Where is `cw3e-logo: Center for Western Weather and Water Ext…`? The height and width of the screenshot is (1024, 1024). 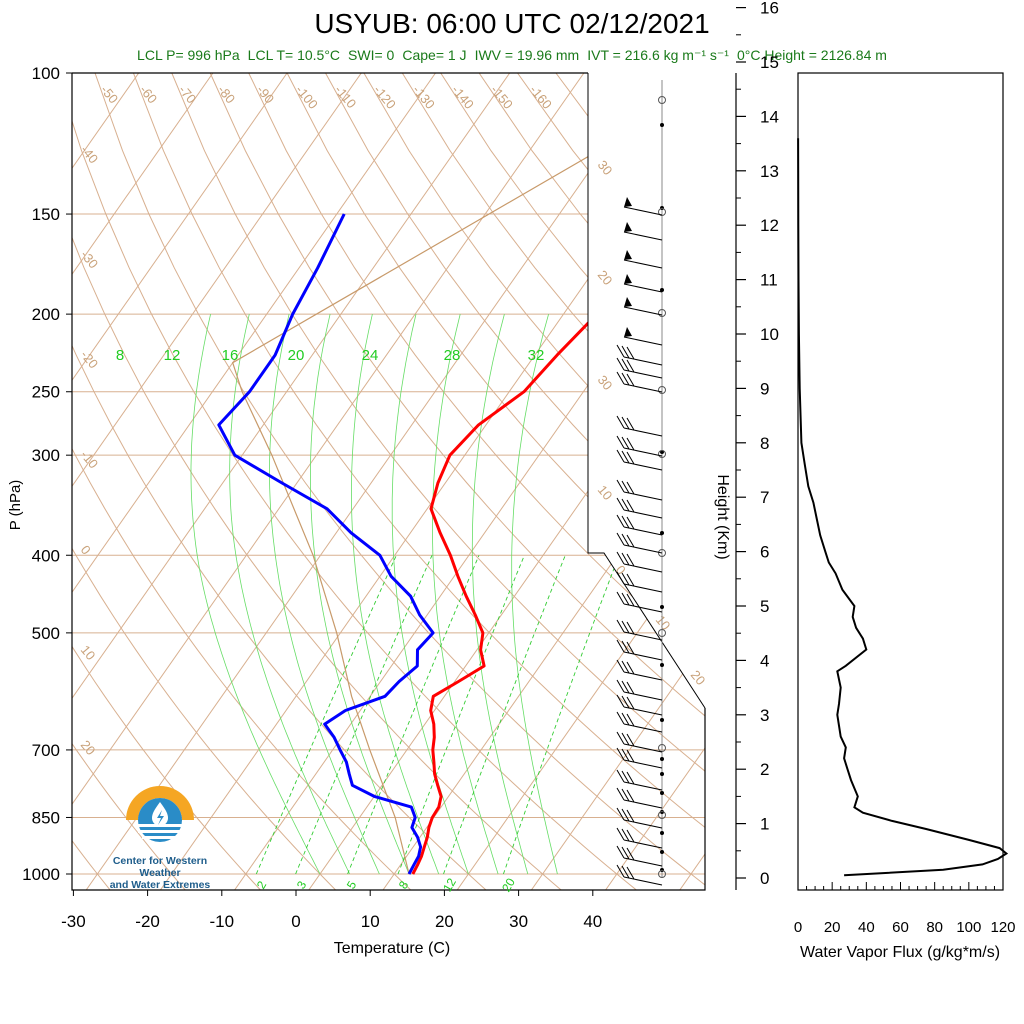 cw3e-logo: Center for Western Weather and Water Ext… is located at coordinates (160, 835).